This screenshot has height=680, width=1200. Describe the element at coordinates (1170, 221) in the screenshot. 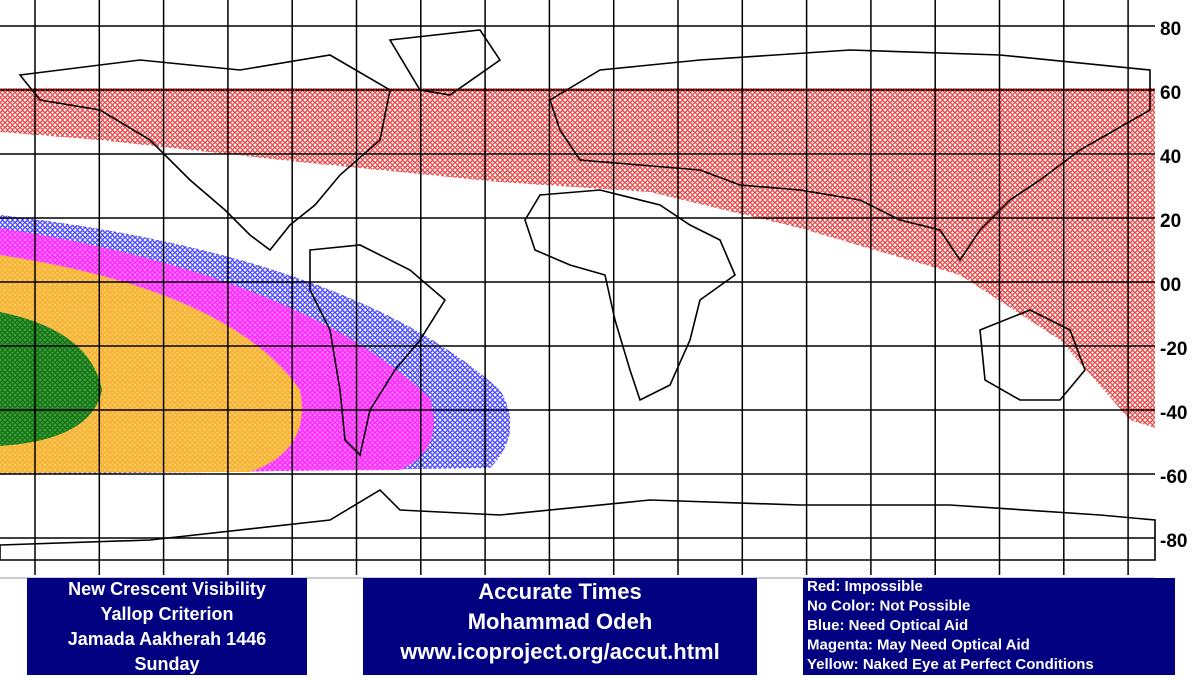

I see `latitude-label: 20` at that location.